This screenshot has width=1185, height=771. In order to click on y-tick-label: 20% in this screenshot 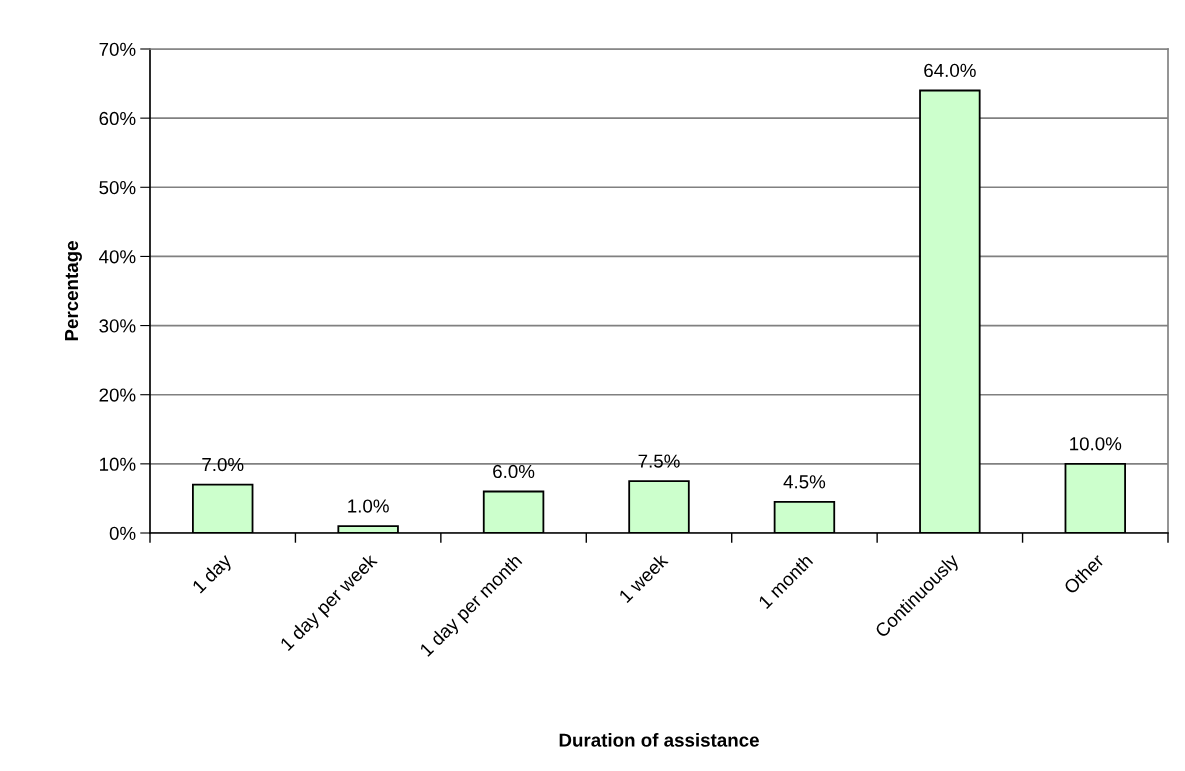, I will do `click(117, 395)`.